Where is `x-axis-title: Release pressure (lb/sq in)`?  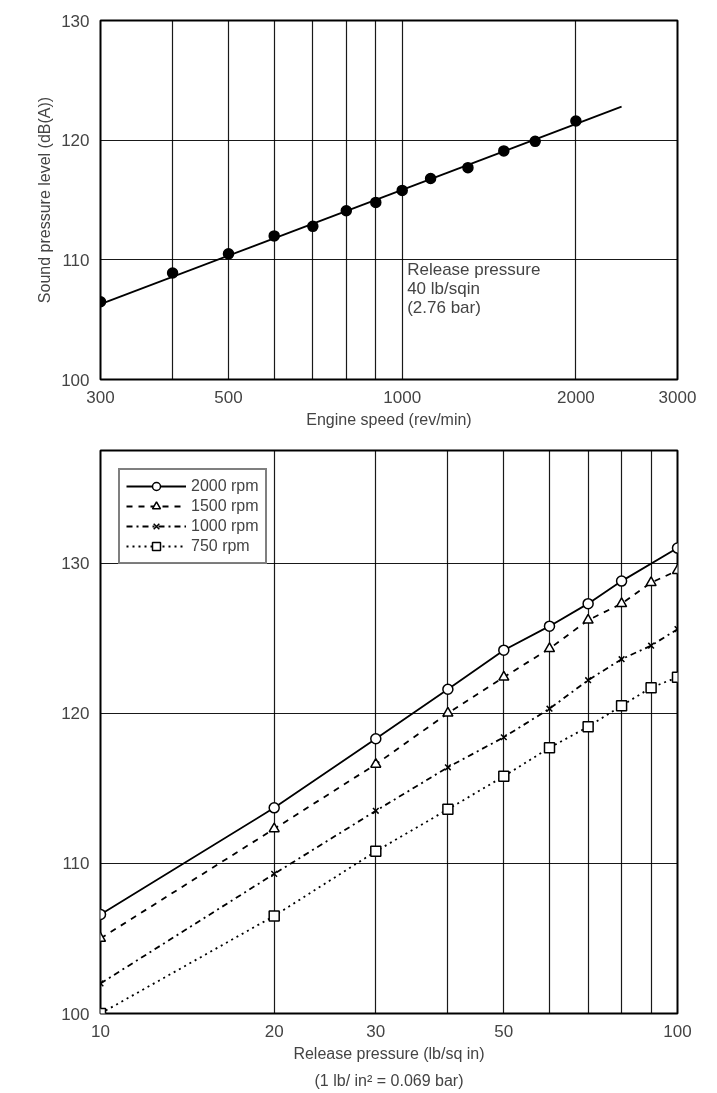
x-axis-title: Release pressure (lb/sq in) is located at coordinates (389, 1053).